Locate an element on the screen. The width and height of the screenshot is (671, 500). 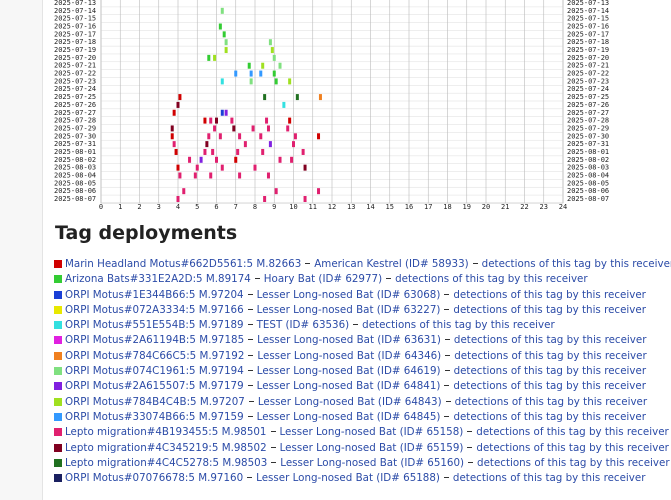
receiver-link: Lesser Long-nosed Bat (ID# 64841) is located at coordinates (348, 386).